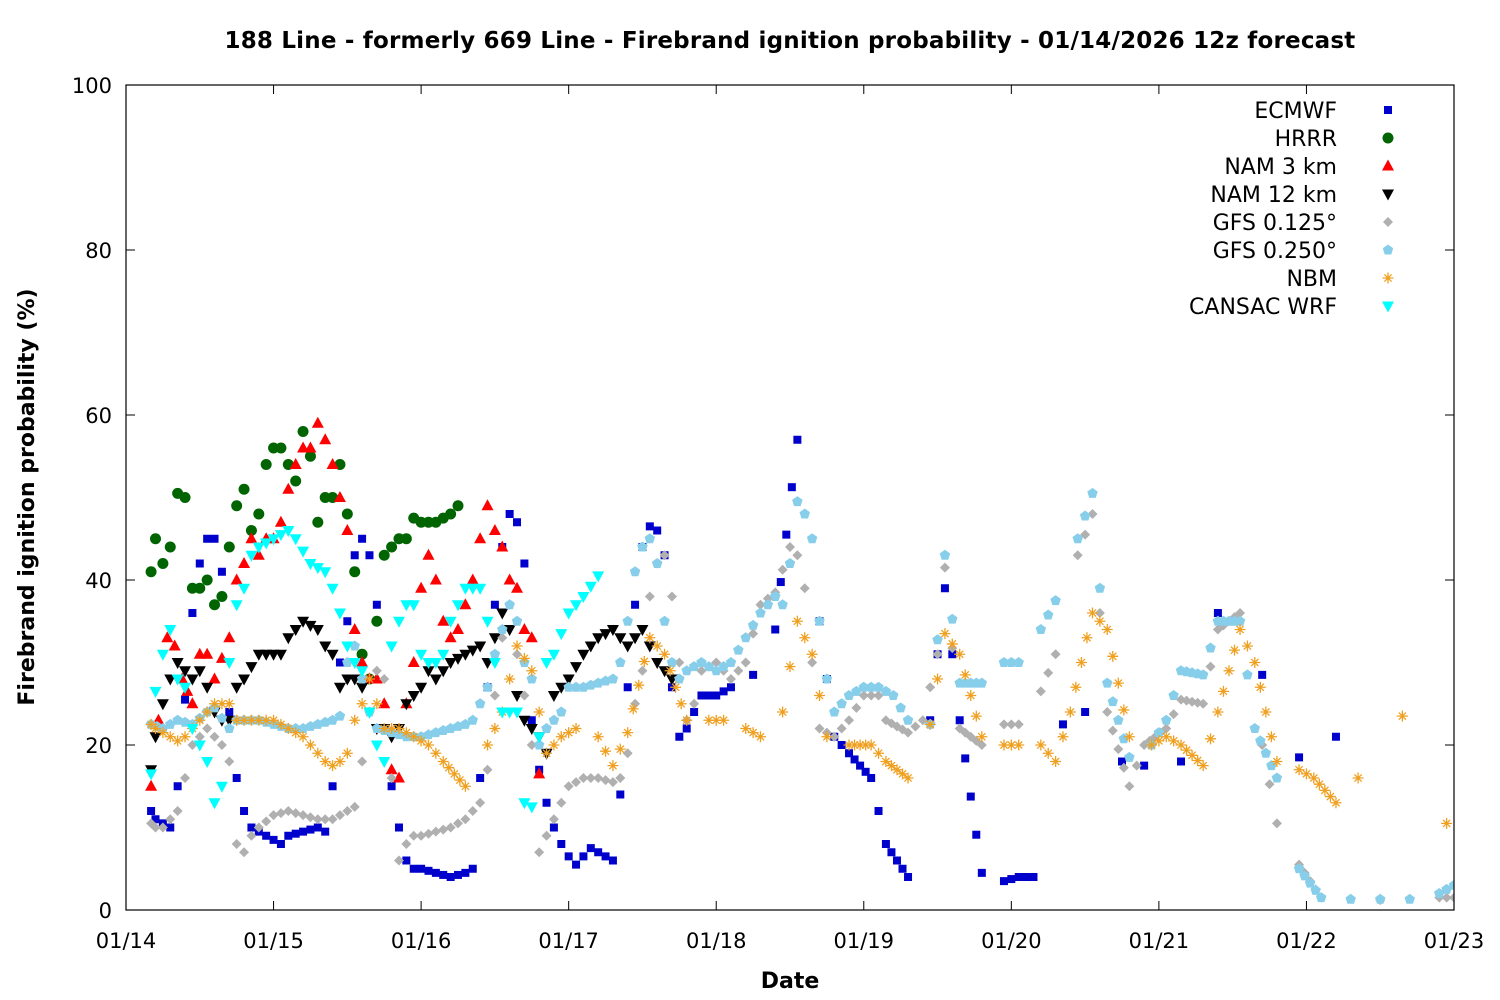 Image resolution: width=1500 pixels, height=1000 pixels. I want to click on x-axis-title: Date, so click(790, 981).